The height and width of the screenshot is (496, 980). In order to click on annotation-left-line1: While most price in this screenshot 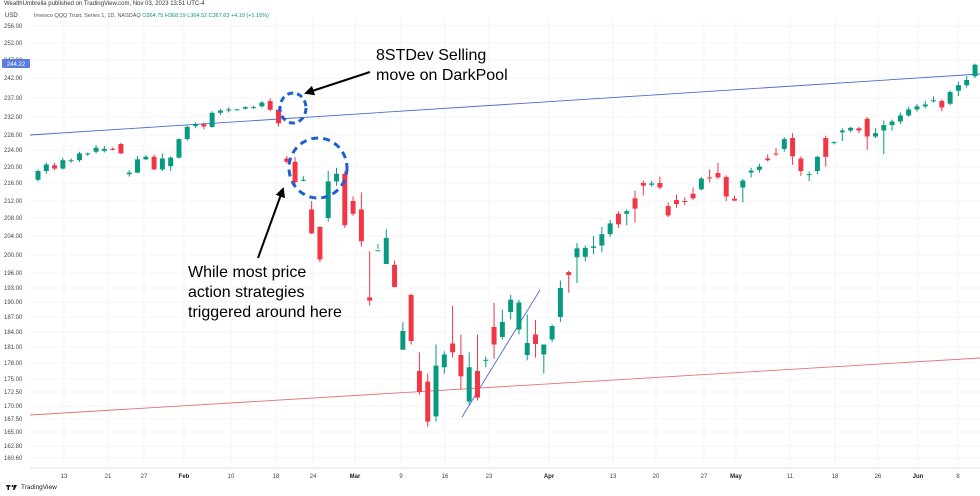, I will do `click(247, 272)`.